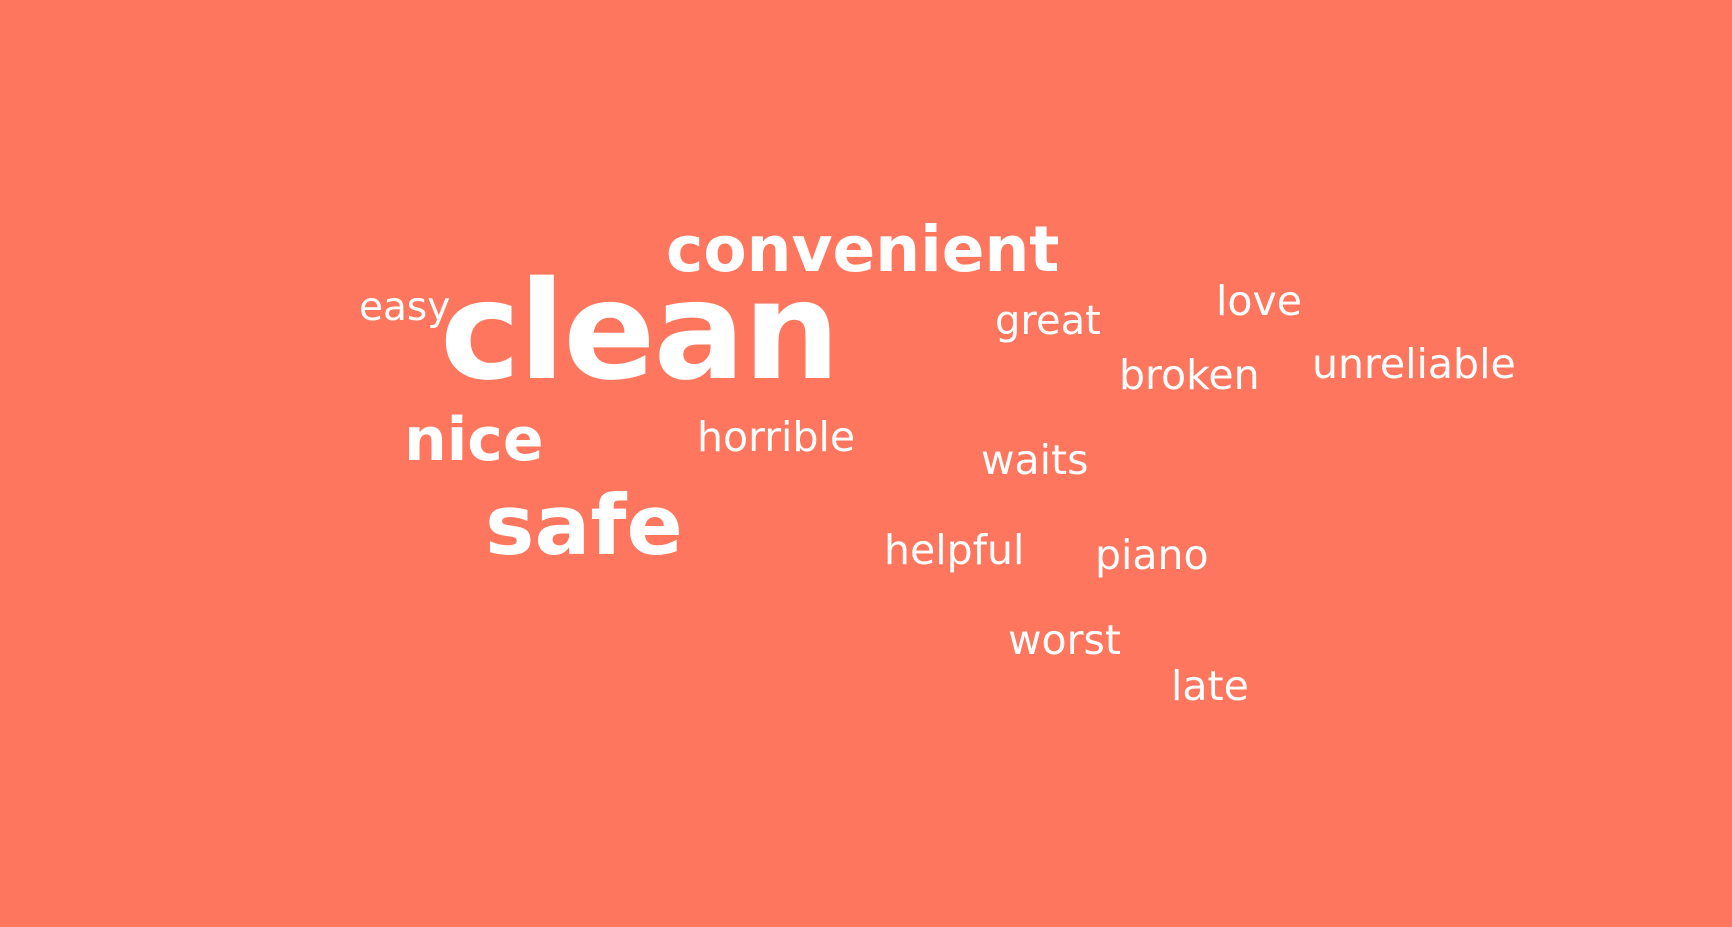  What do you see at coordinates (405, 307) in the screenshot?
I see `word-easy: easy` at bounding box center [405, 307].